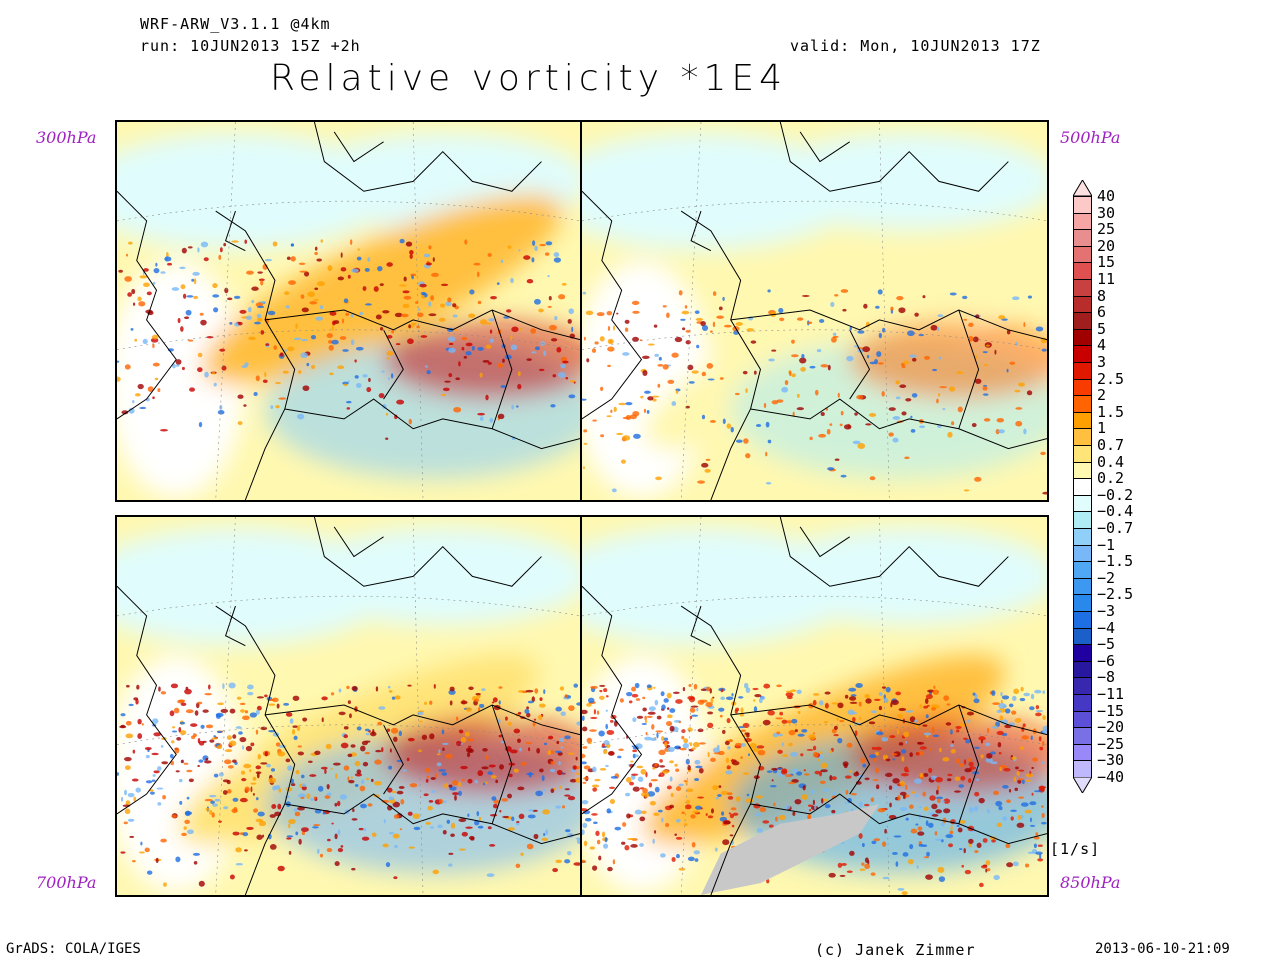  Describe the element at coordinates (1106, 677) in the screenshot. I see `colorbar-label: −8` at that location.